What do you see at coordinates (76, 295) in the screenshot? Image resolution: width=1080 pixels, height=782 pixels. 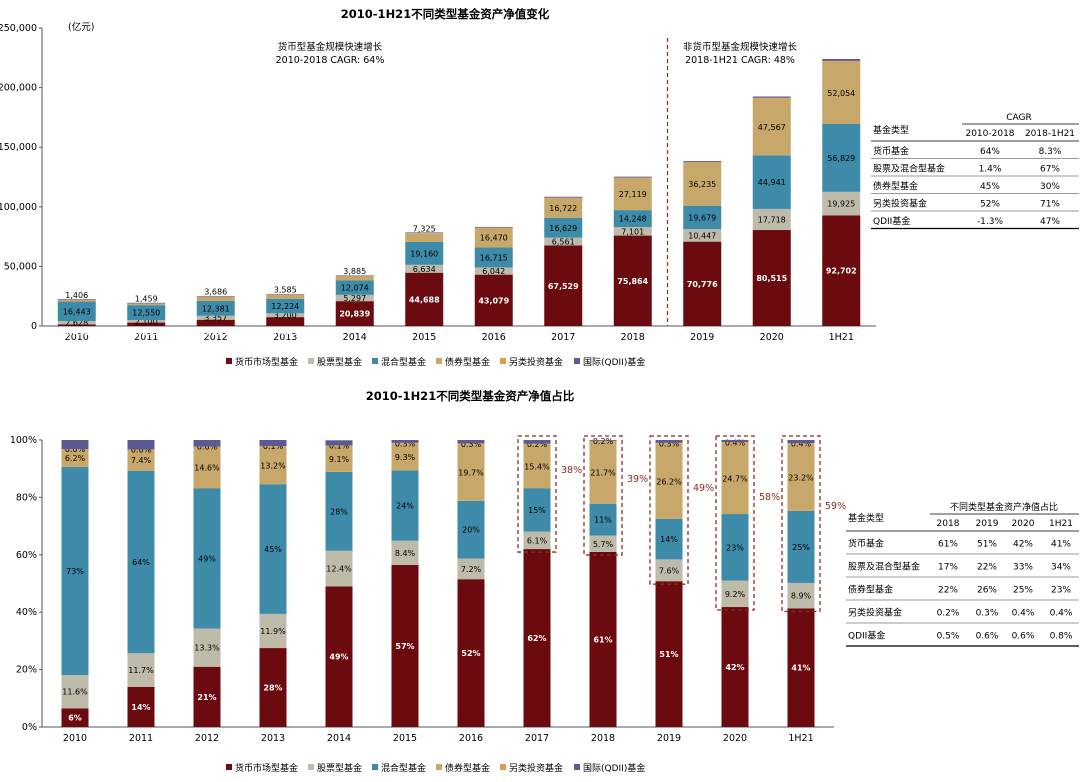 I see `data-label: 1,406` at bounding box center [76, 295].